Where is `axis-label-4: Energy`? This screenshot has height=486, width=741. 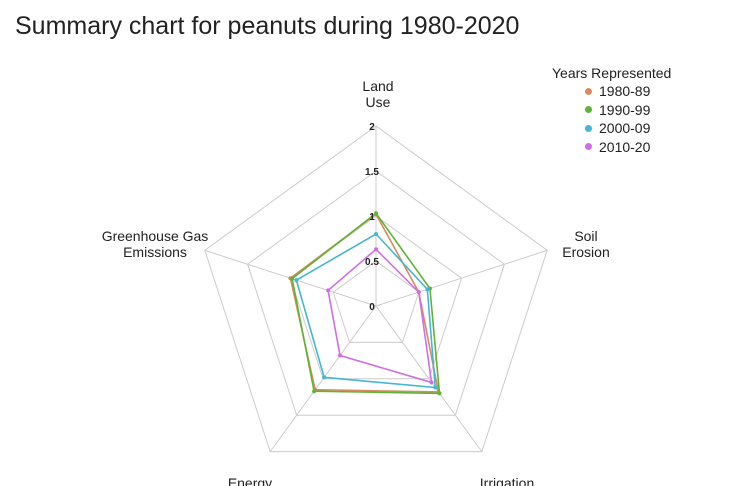 axis-label-4: Energy is located at coordinates (250, 480).